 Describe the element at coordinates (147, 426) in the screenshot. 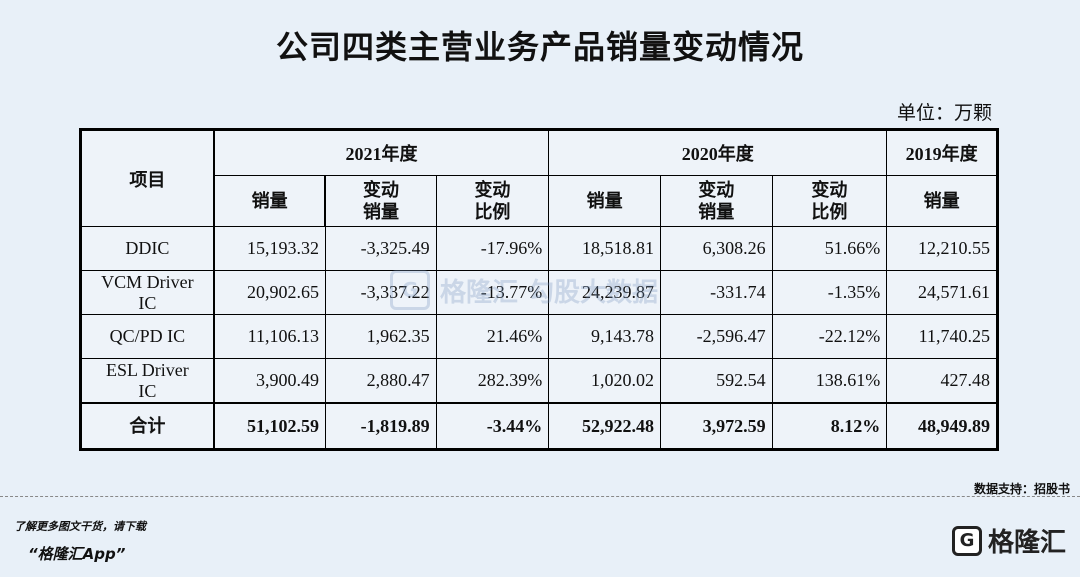

I see `row-name: 合计` at that location.